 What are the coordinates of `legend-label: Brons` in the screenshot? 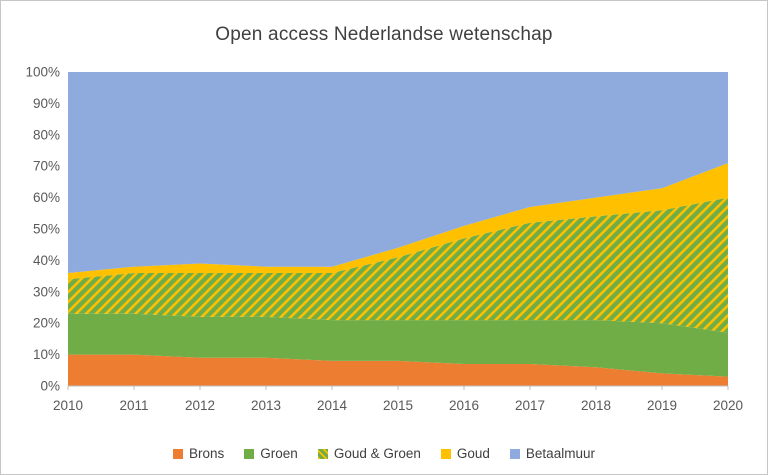 It's located at (207, 453).